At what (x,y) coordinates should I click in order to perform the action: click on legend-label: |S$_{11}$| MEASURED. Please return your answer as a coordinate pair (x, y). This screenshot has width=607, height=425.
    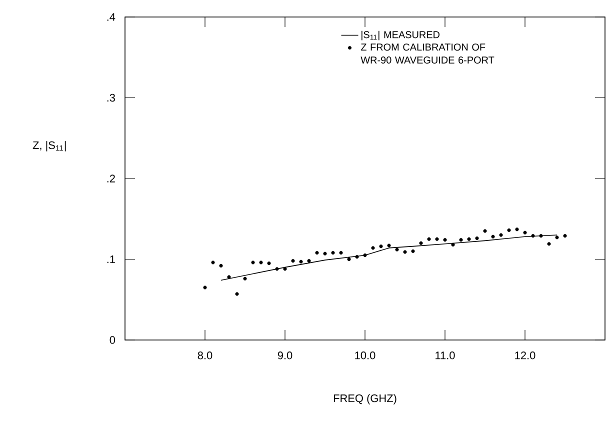
    Looking at the image, I should click on (401, 35).